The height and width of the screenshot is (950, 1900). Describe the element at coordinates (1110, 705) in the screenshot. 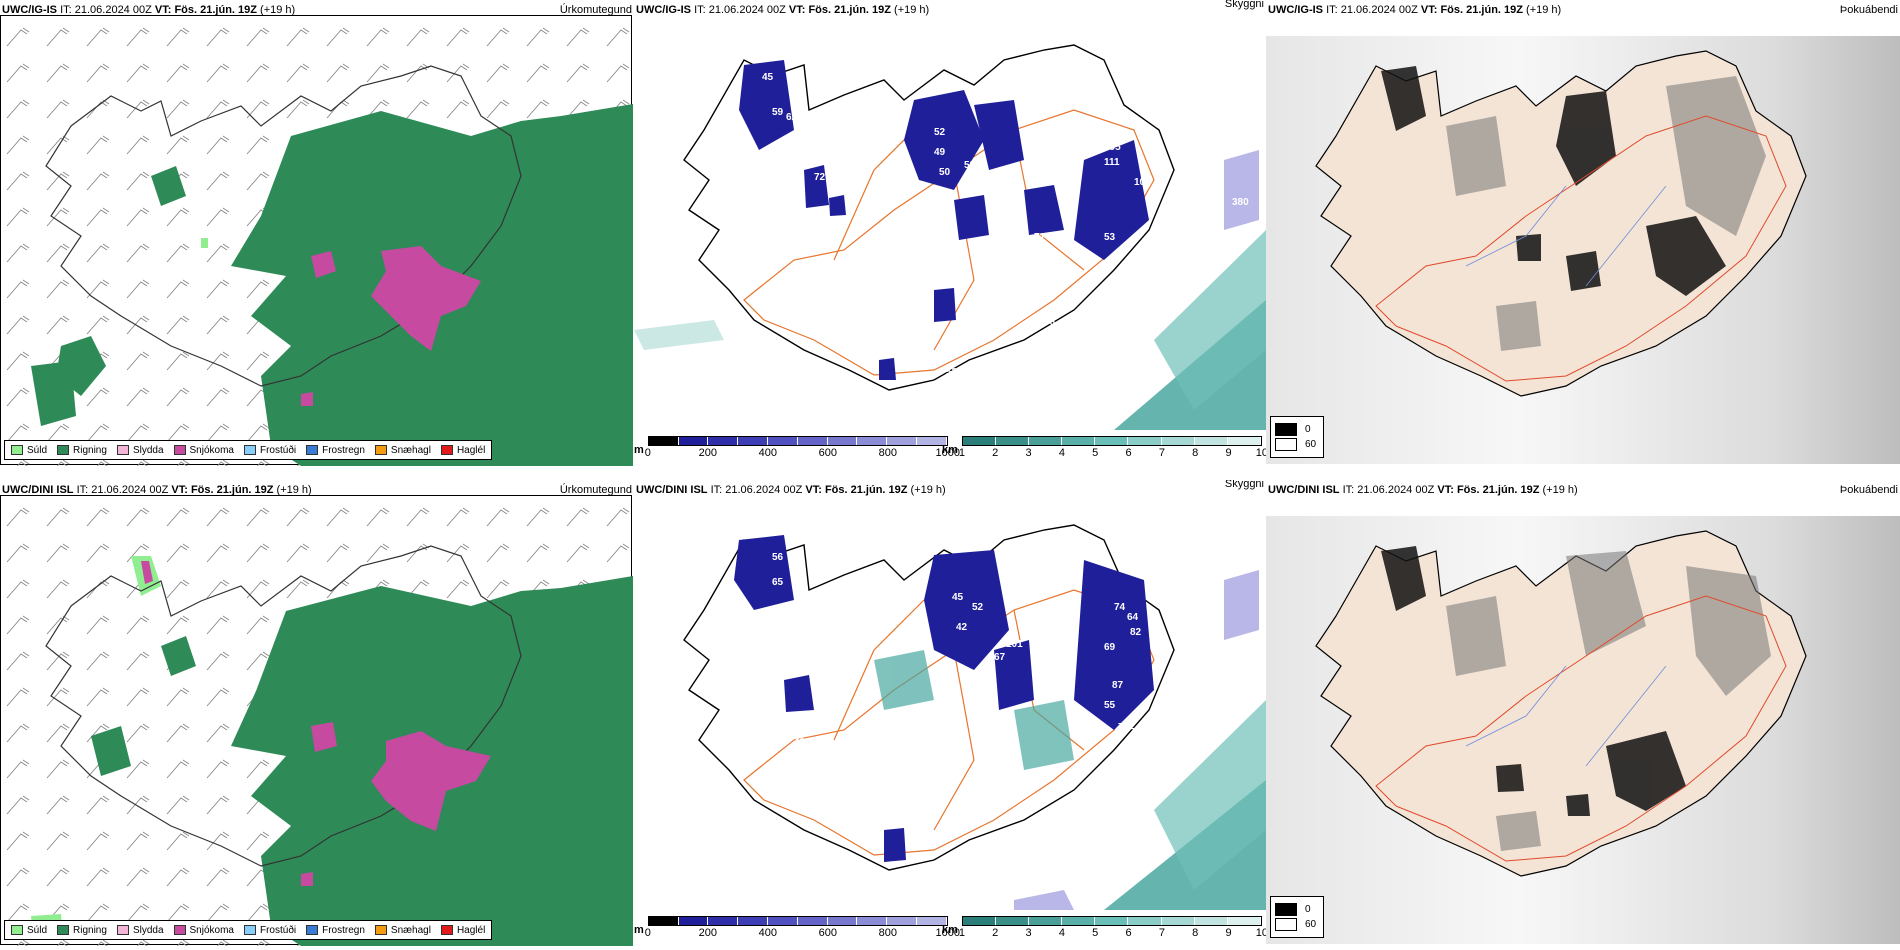

I see `visibility-value-label: 55` at that location.